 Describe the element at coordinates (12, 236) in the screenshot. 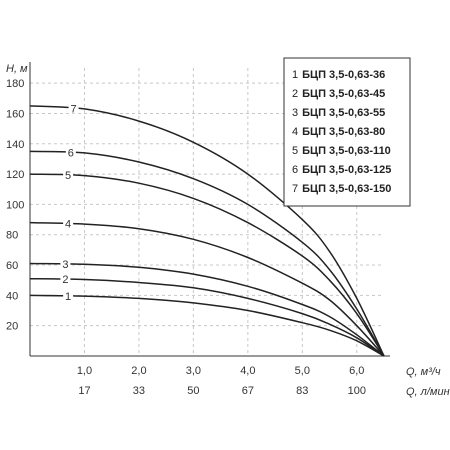

I see `y-tick-label: 80` at that location.